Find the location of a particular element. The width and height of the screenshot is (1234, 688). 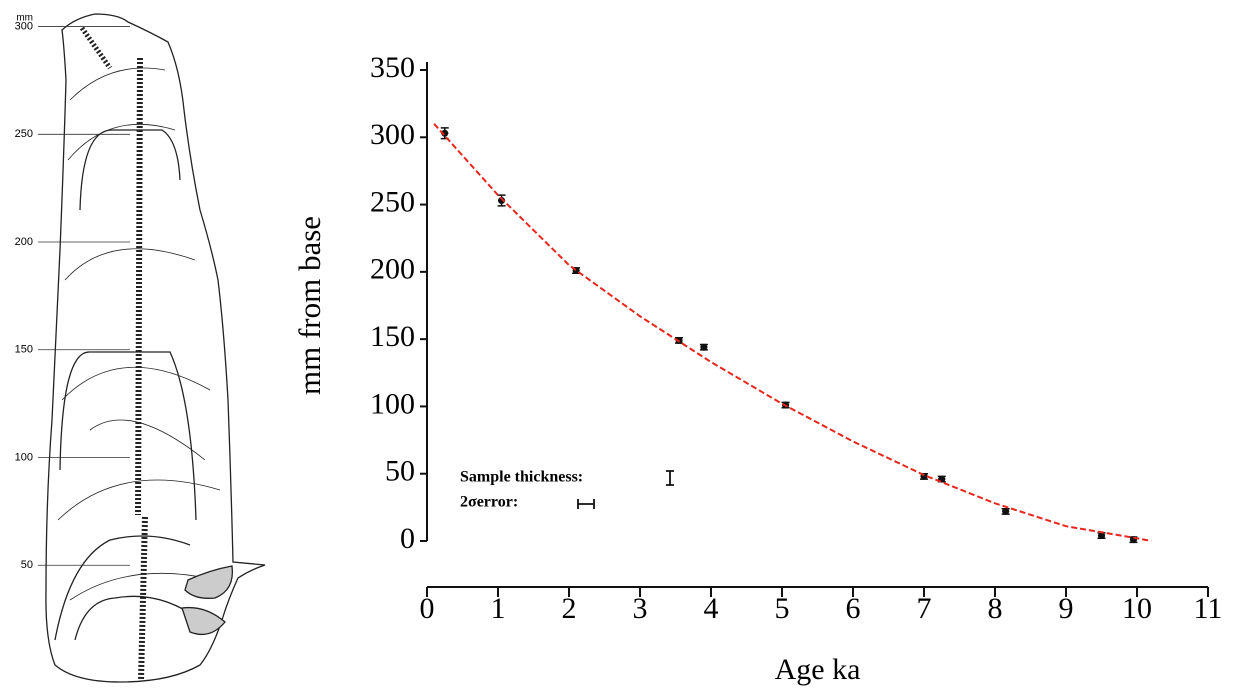

x-tick-label: 8 is located at coordinates (995, 608).